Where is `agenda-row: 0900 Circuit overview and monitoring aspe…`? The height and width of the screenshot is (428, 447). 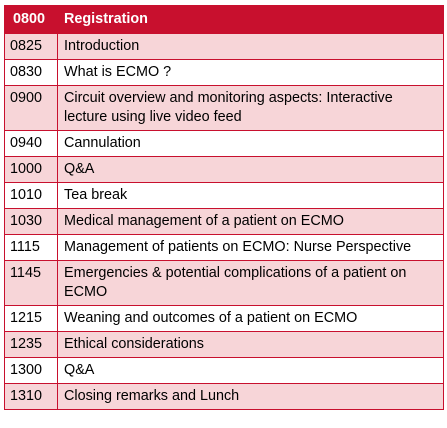 agenda-row: 0900 Circuit overview and monitoring aspe… is located at coordinates (224, 108).